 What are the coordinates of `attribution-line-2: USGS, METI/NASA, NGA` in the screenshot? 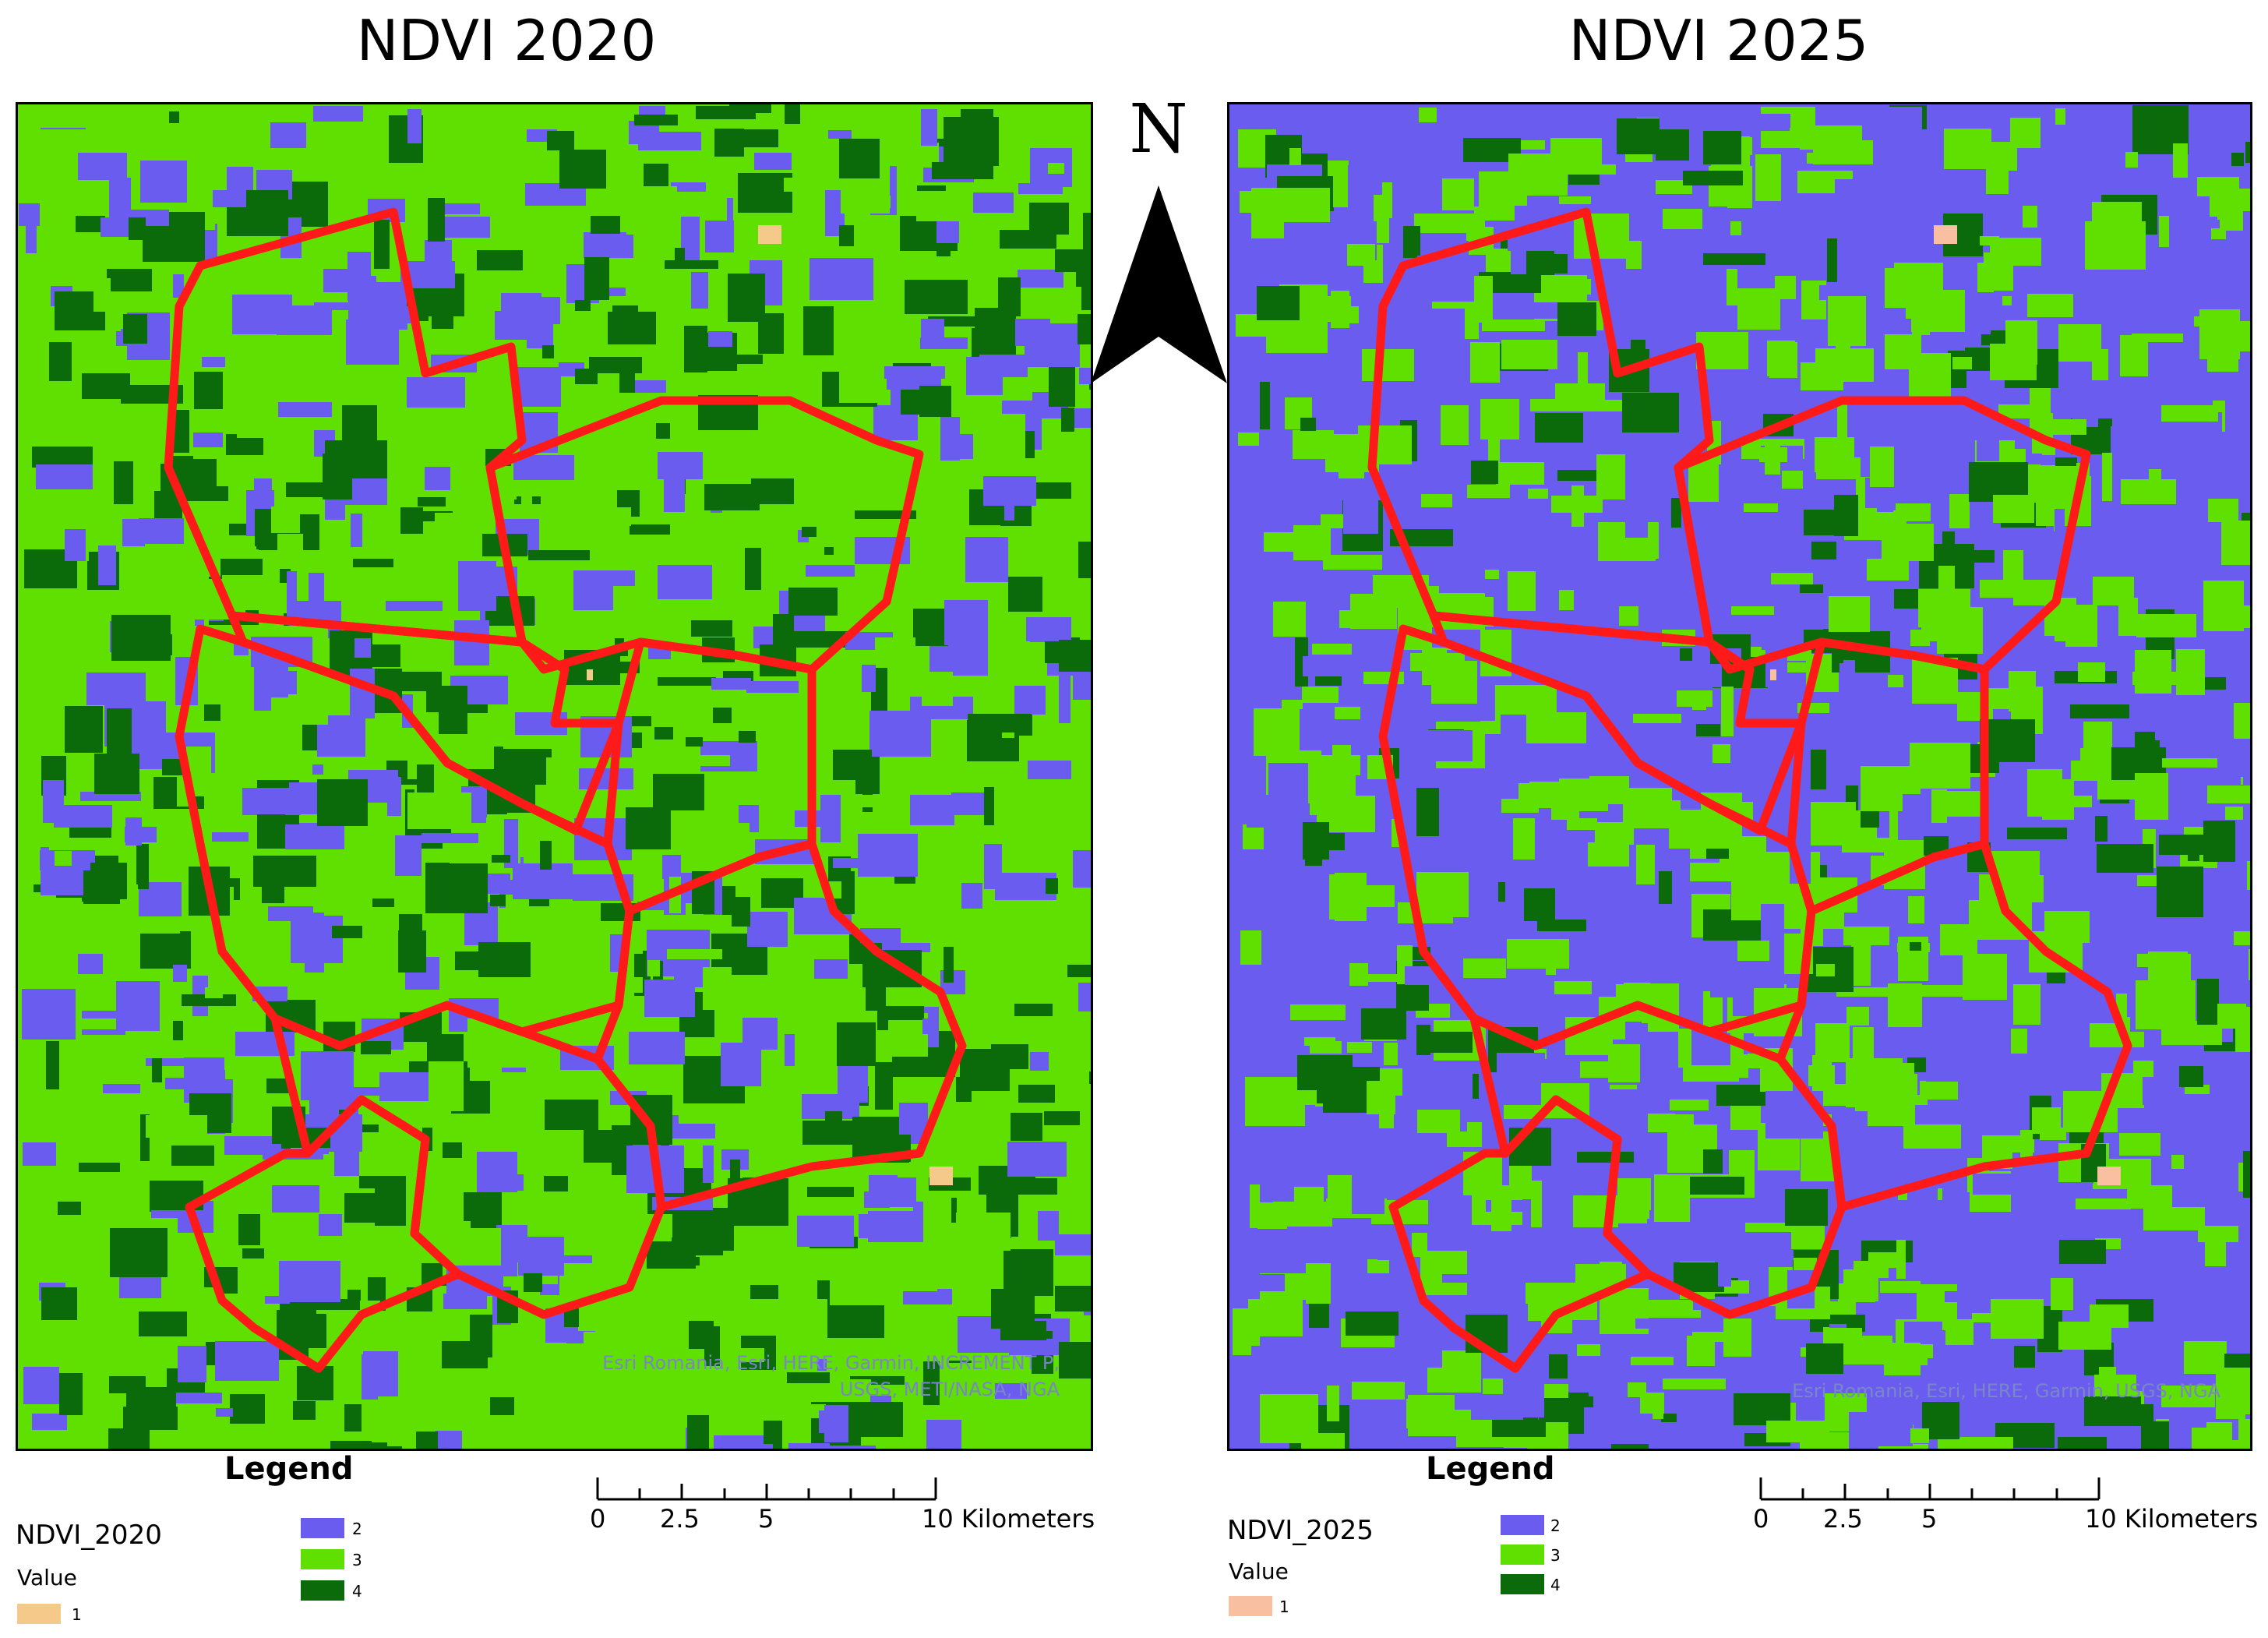 It's located at (950, 1389).